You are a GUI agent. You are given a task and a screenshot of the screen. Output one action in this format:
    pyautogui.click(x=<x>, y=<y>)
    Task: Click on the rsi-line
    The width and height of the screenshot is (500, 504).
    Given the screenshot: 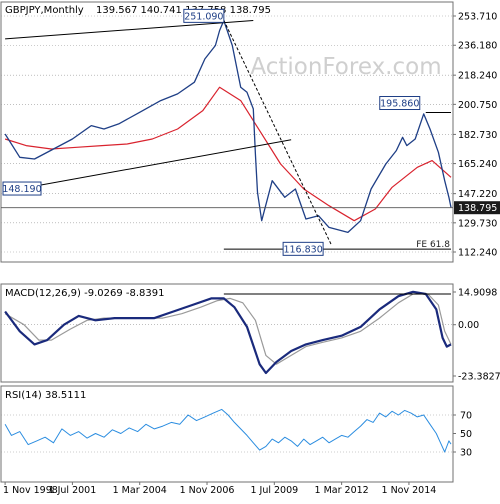 What is the action you would take?
    pyautogui.click(x=228, y=430)
    